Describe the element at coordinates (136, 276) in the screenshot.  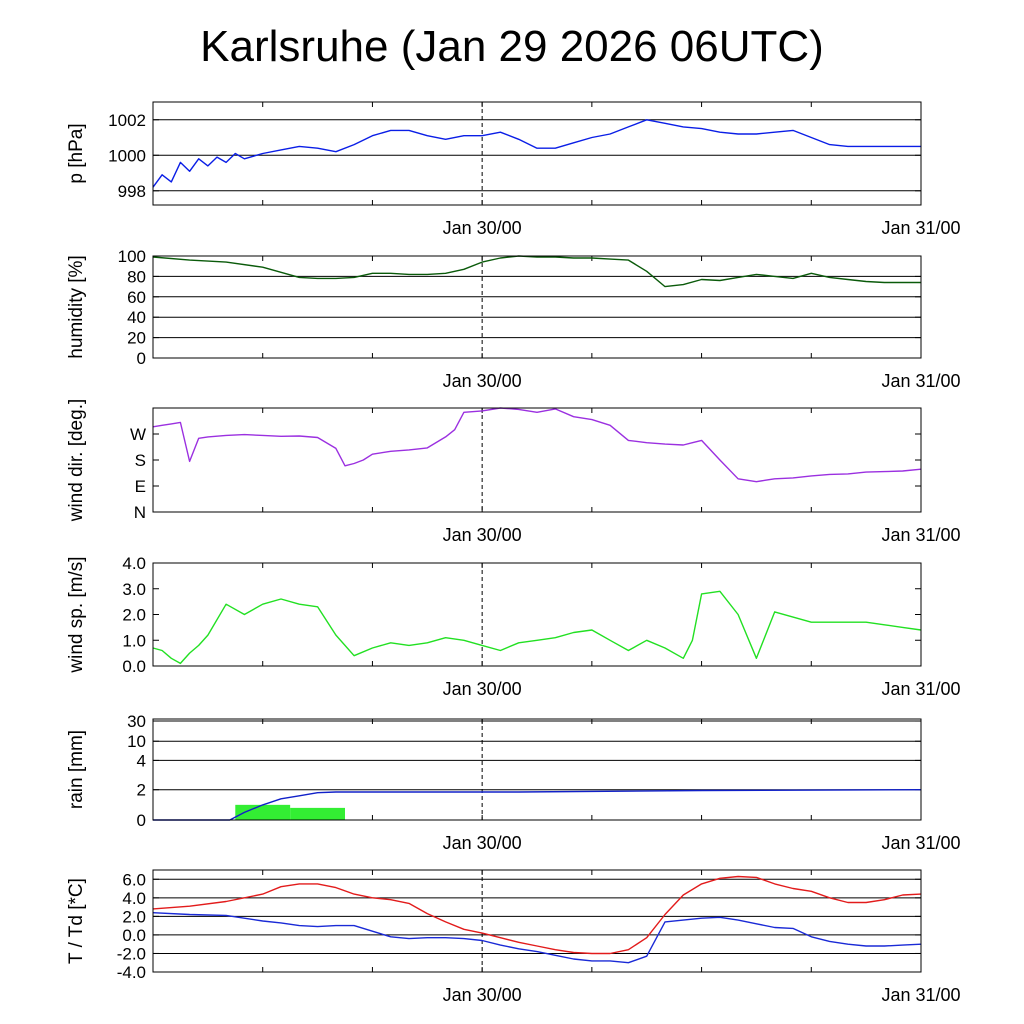
I see `y-tick-label: 80` at that location.